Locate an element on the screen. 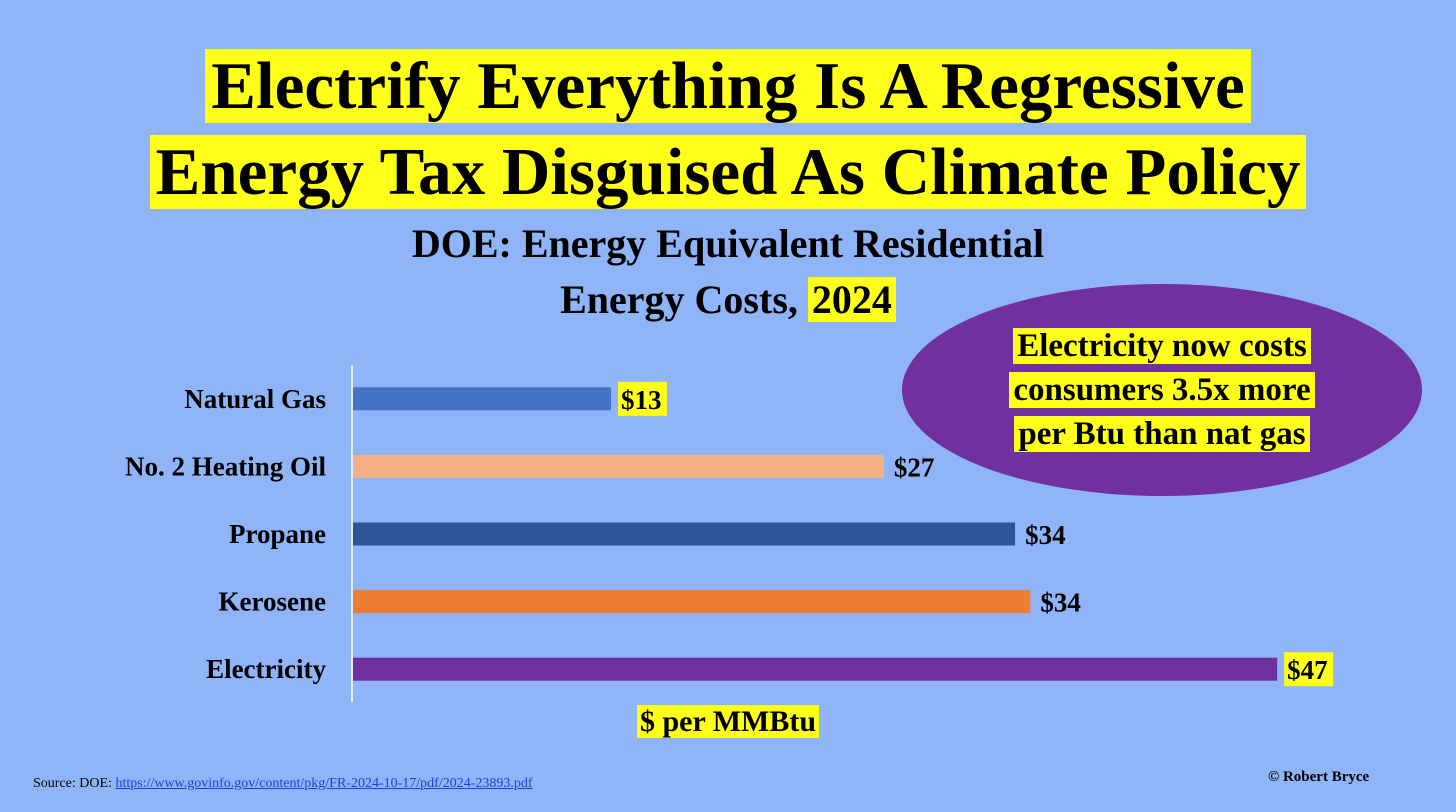 The width and height of the screenshot is (1456, 812). chart-subtitle-line-1: DOE: Energy Equivalent Residential is located at coordinates (728, 243).